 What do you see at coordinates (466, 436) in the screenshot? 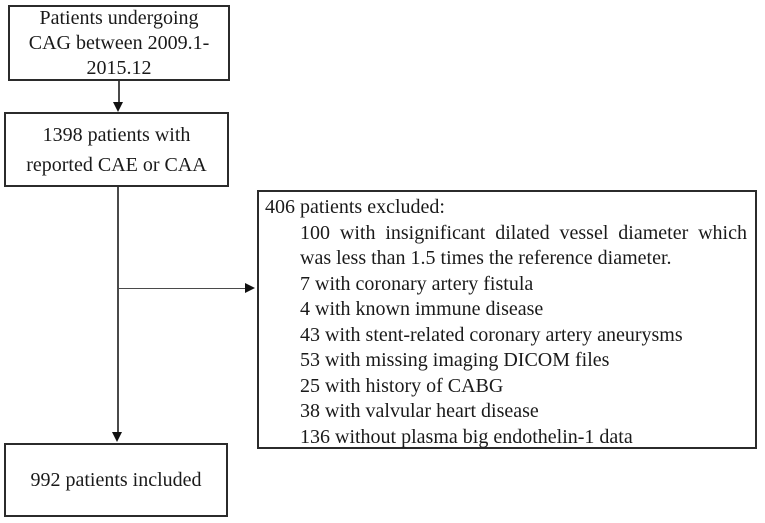
I see `excluded-item: 136 without plasma big endothelin-1 data` at bounding box center [466, 436].